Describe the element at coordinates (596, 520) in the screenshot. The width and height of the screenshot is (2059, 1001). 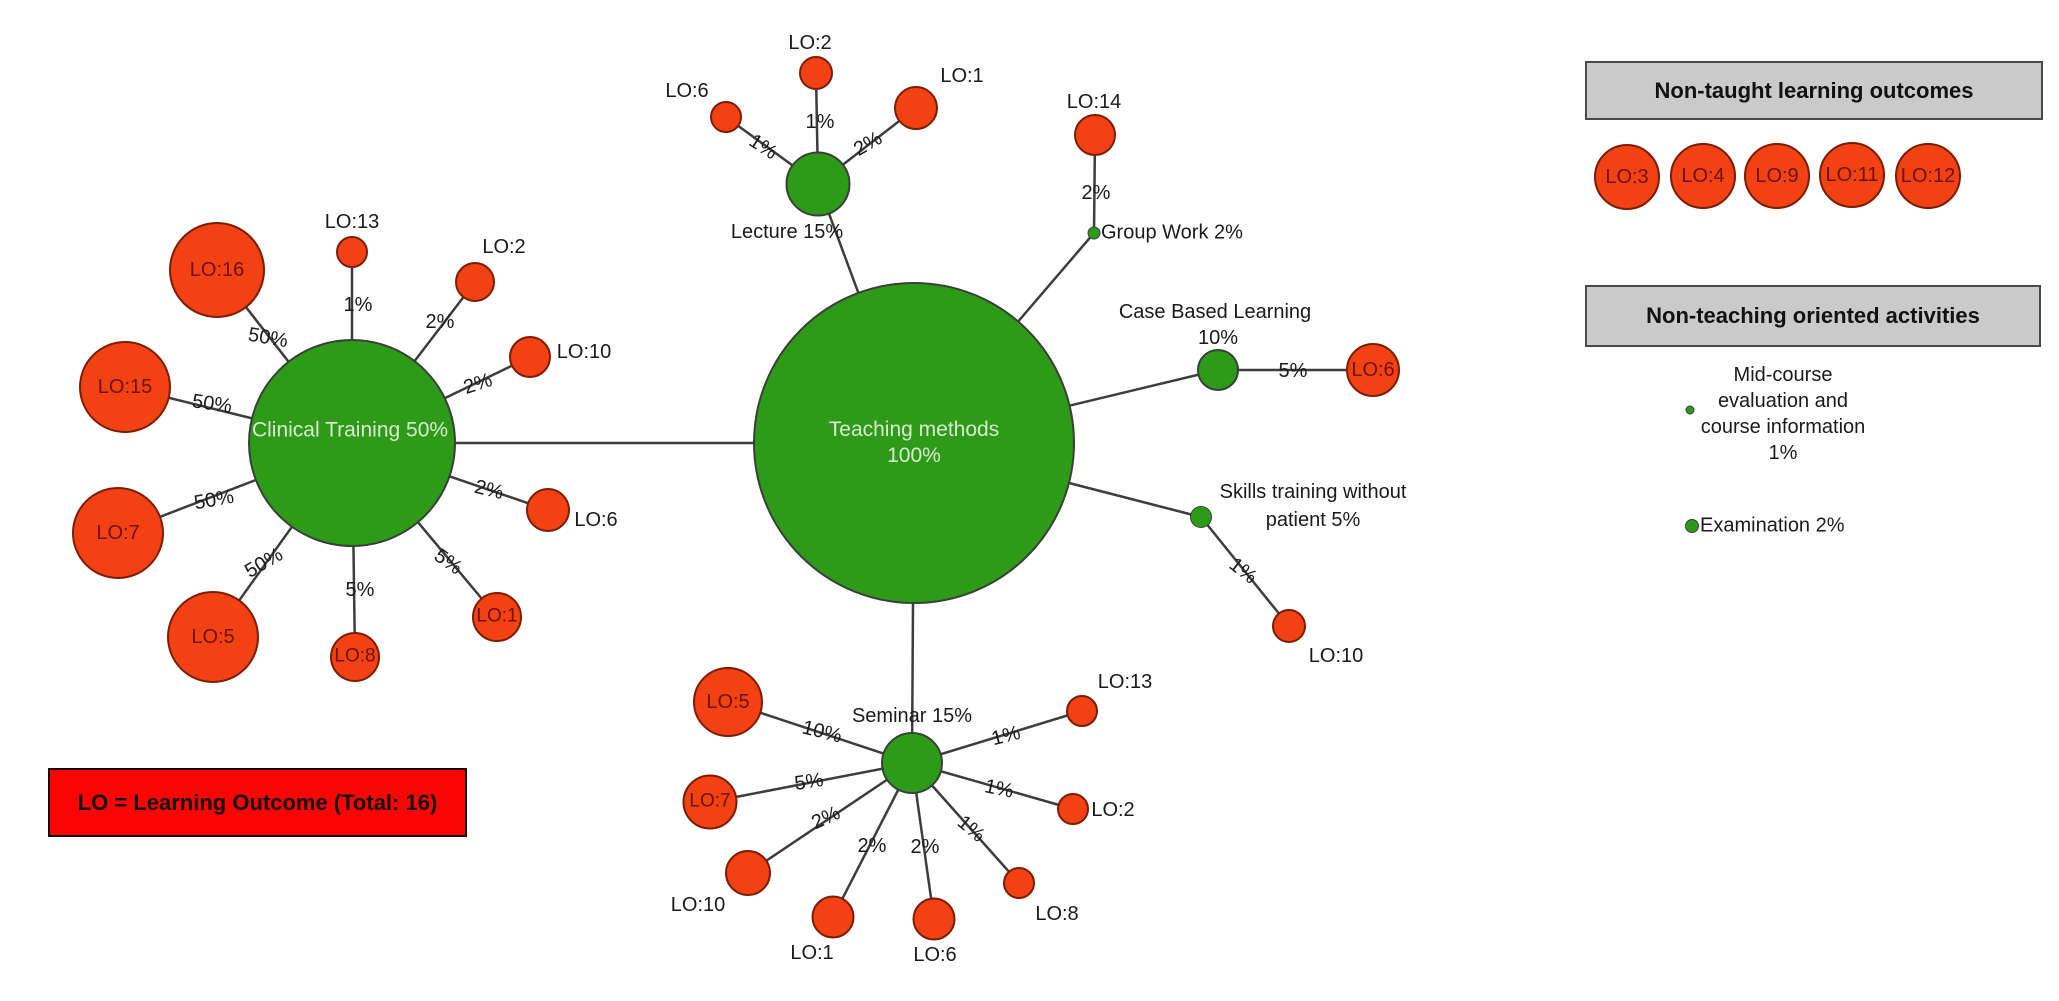
I see `clinical-lo6-label: LO:6` at that location.